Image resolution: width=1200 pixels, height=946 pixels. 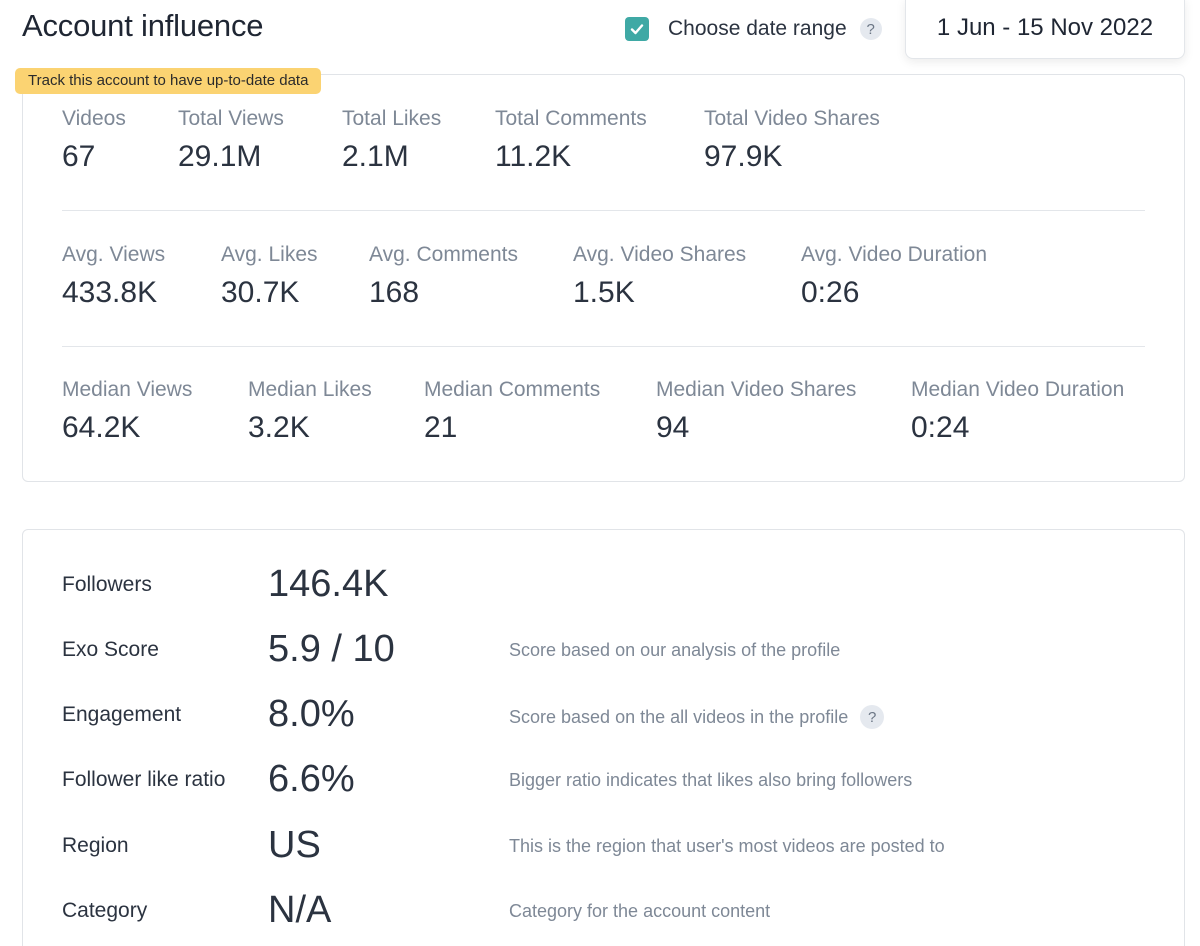 What do you see at coordinates (394, 292) in the screenshot?
I see `stat-value: 168` at bounding box center [394, 292].